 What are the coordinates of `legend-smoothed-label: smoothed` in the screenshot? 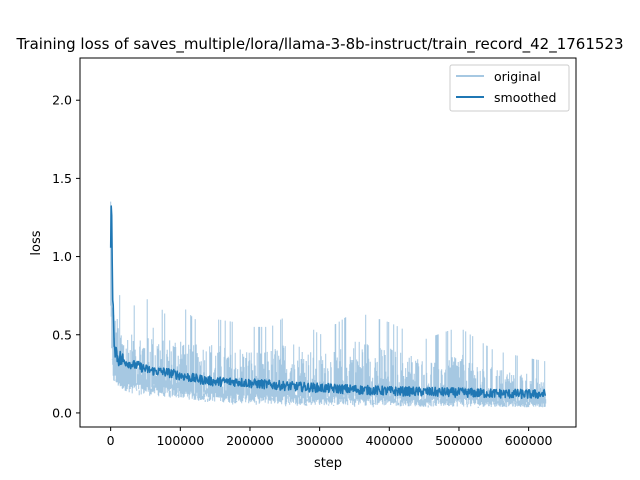 It's located at (525, 97).